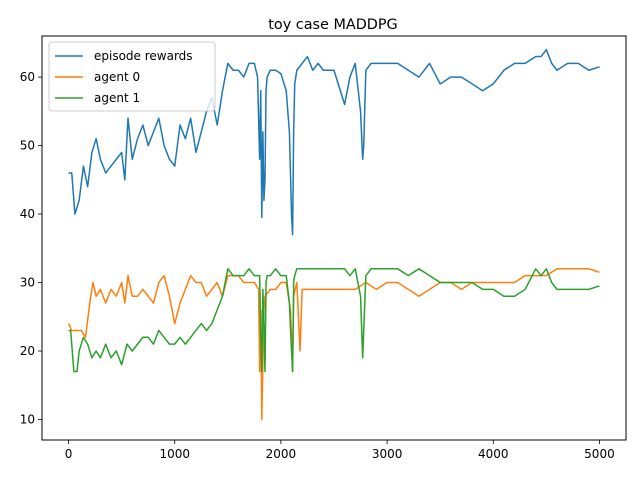 The height and width of the screenshot is (480, 640). What do you see at coordinates (332, 25) in the screenshot?
I see `chart-title: toy case MADDPG` at bounding box center [332, 25].